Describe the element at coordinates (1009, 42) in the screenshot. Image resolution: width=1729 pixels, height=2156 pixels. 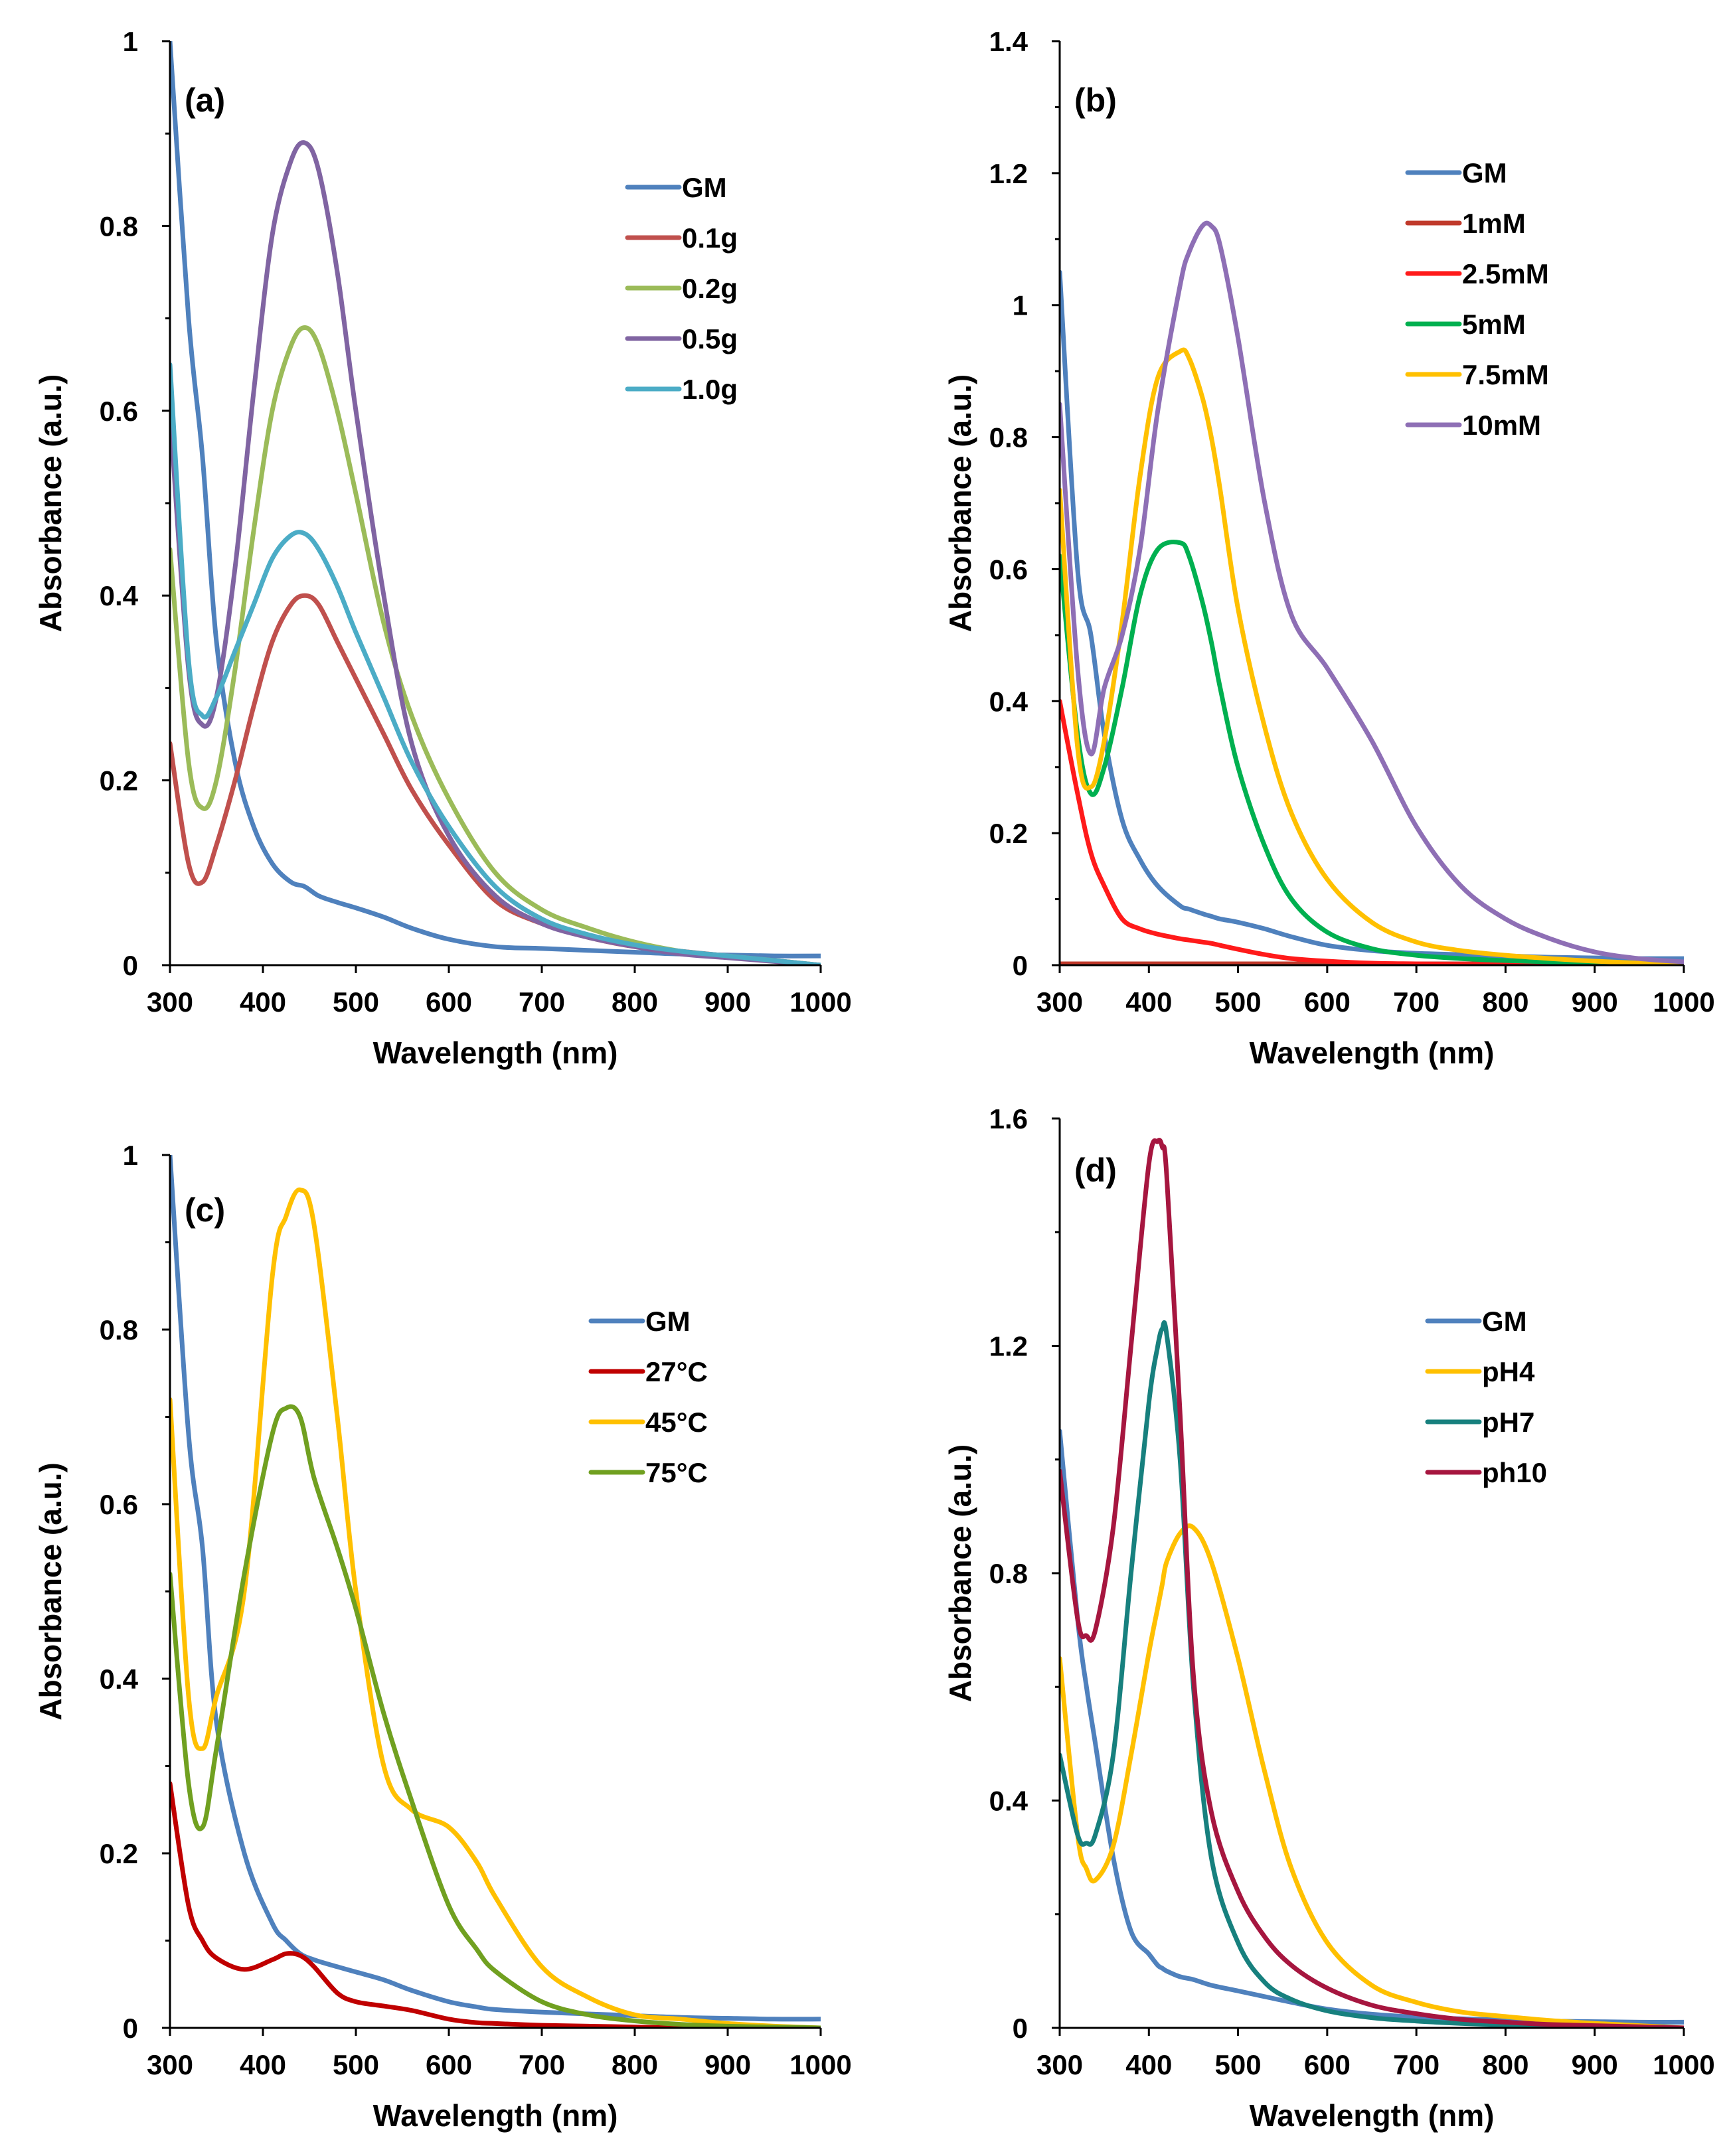
I see `y-tick-label: 1.4` at that location.